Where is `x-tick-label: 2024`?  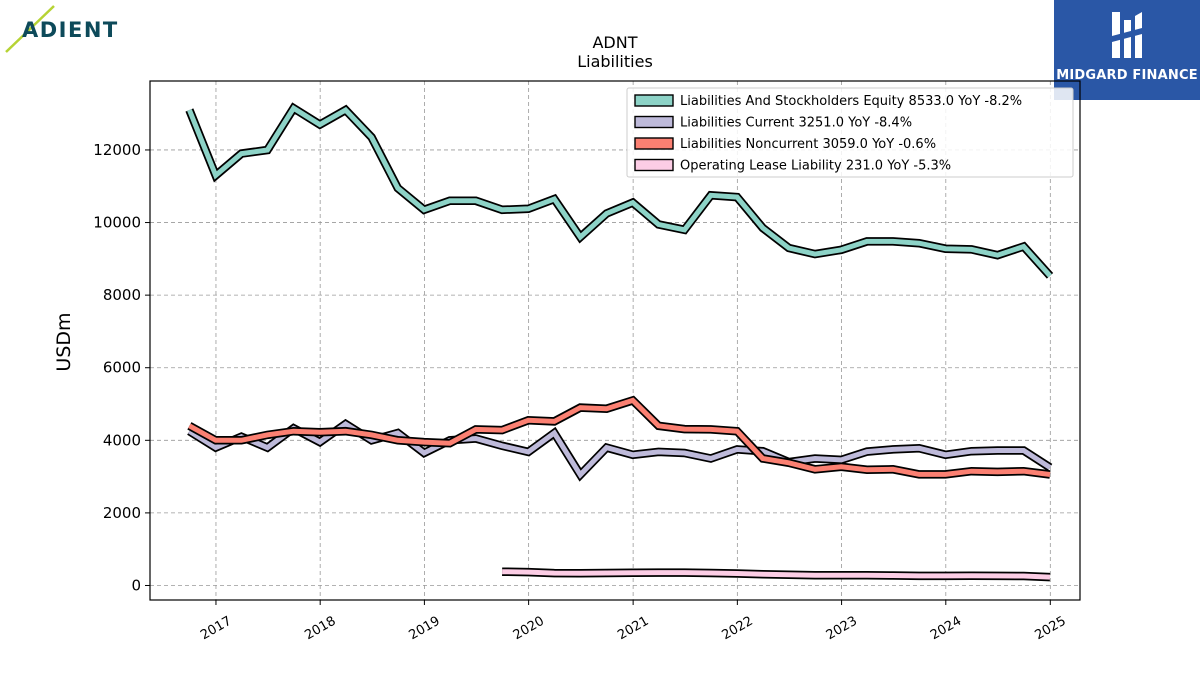
x-tick-label: 2024 is located at coordinates (946, 629).